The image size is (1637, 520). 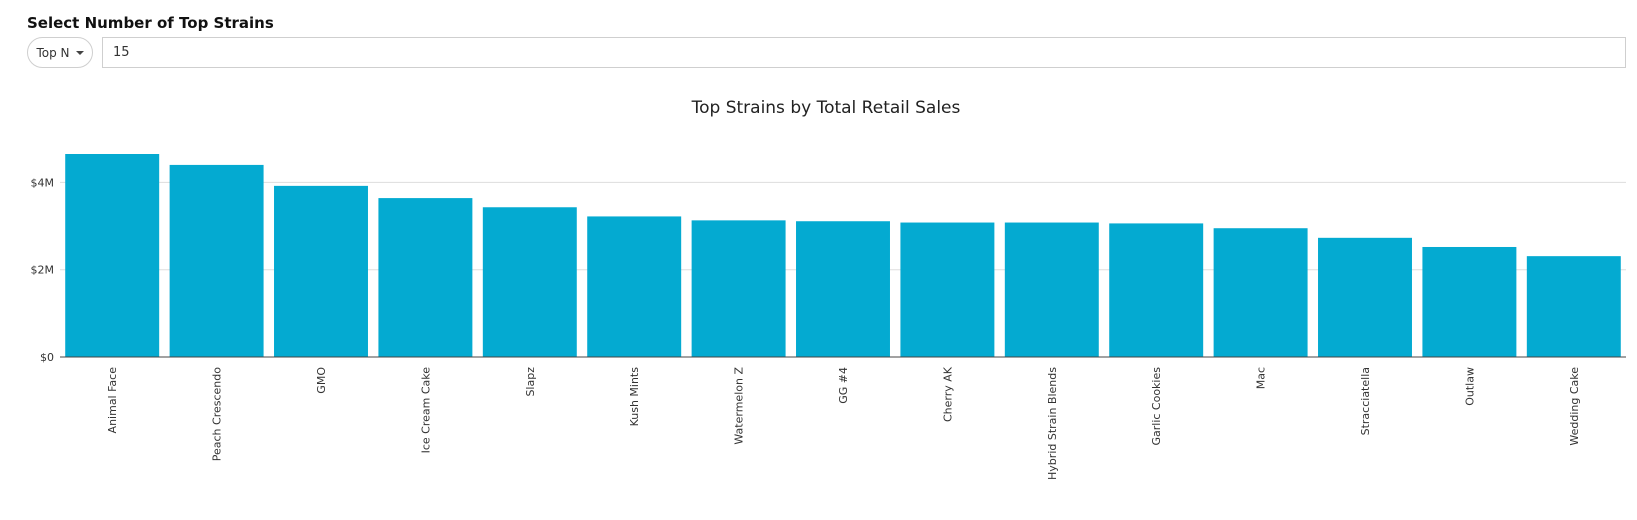 I want to click on x-tick-label: Peach Crescendo, so click(x=217, y=414).